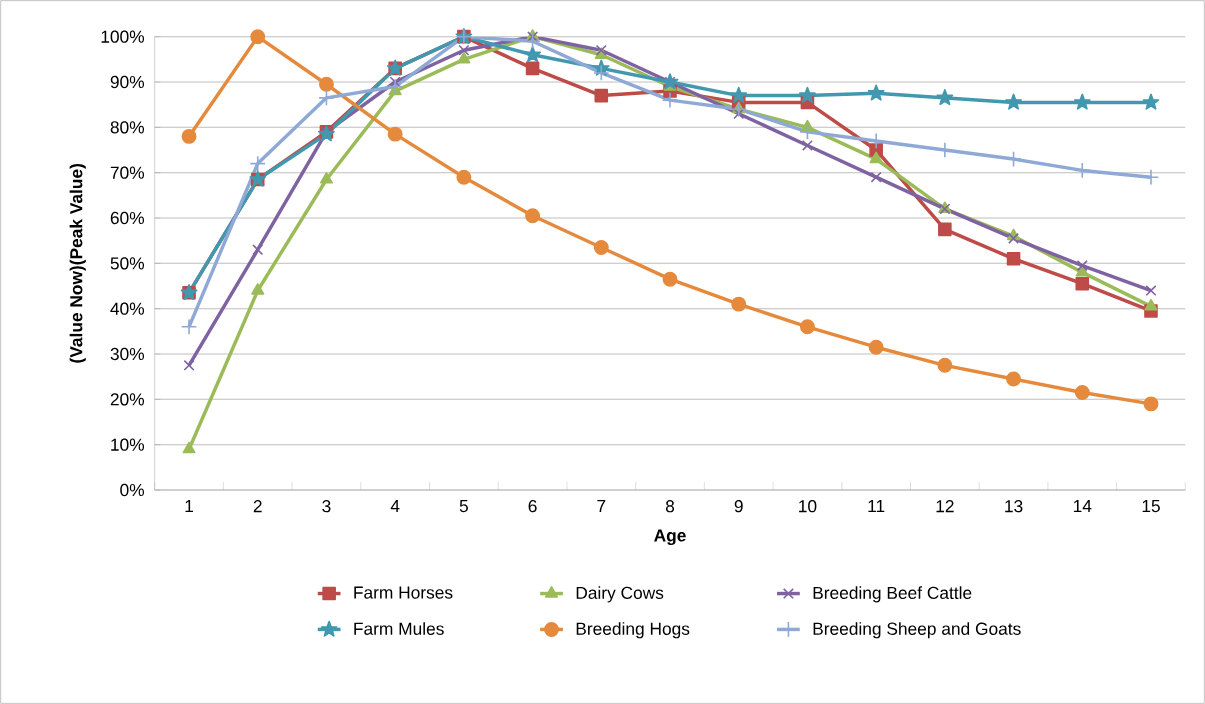  What do you see at coordinates (127, 263) in the screenshot?
I see `y-tick-label: 50%` at bounding box center [127, 263].